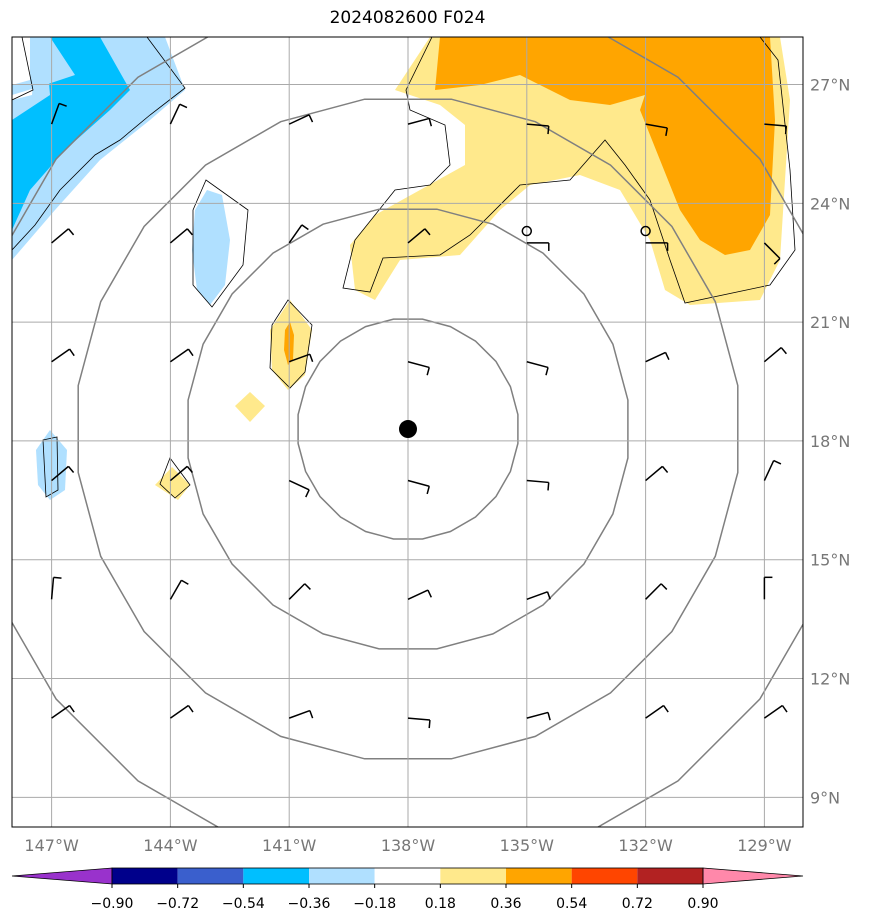 The height and width of the screenshot is (924, 873). I want to click on lat-tick-labels: 9°N 12°N 15°N 18°N 21°N 24°N 27°N, so click(830, 442).